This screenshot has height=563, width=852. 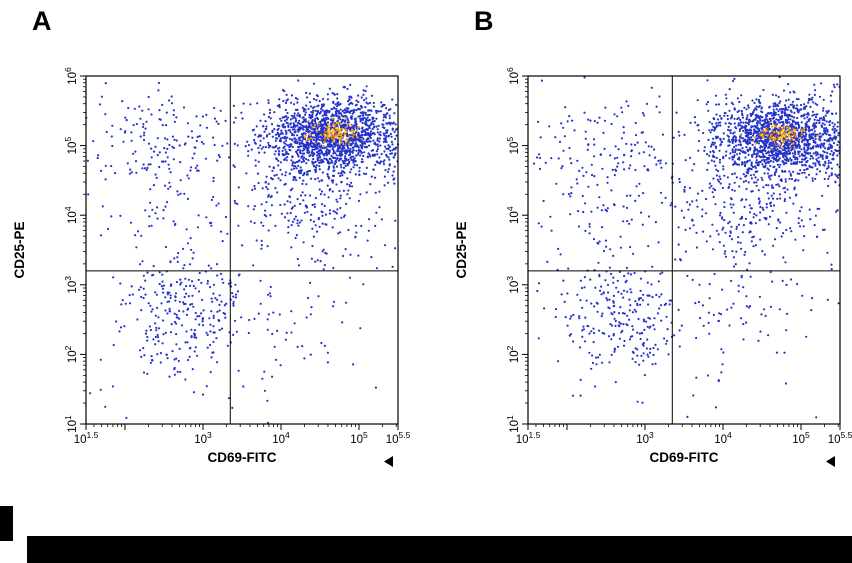 I want to click on svg-text: CD25-PE, so click(x=19, y=249).